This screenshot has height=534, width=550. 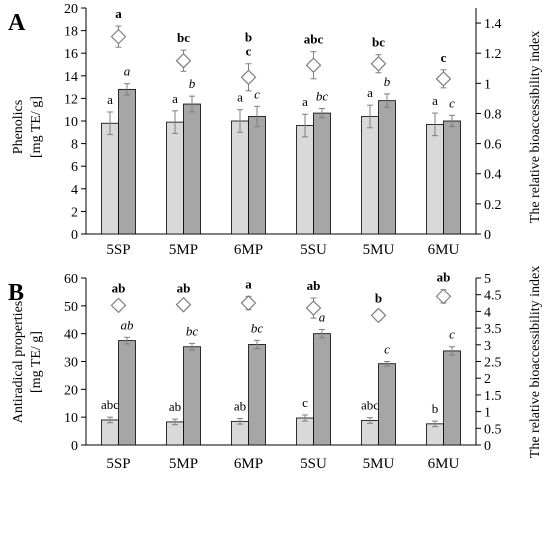 I want to click on panel-b-dark-sig-label: ab, so click(x=128, y=324).